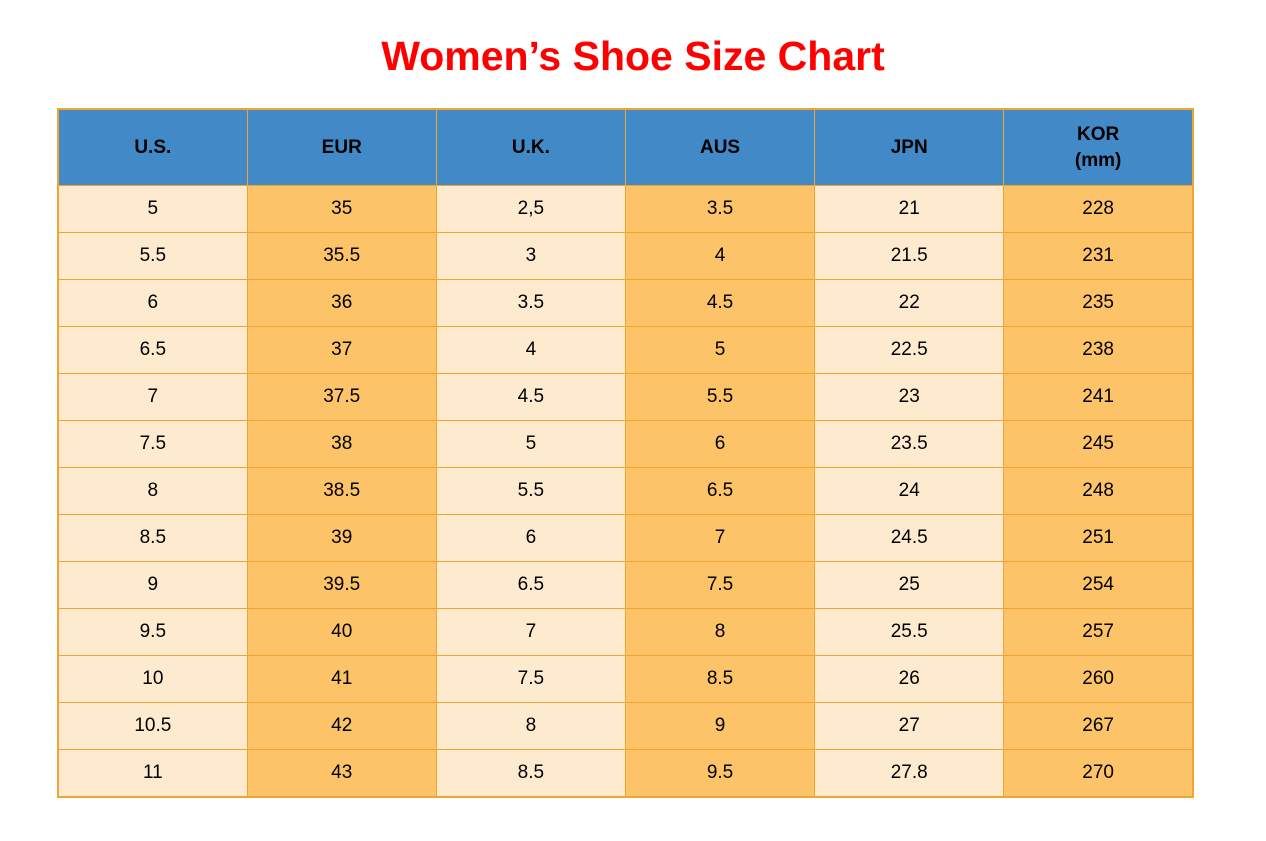 The height and width of the screenshot is (841, 1266). I want to click on table-cell: 24.5, so click(909, 538).